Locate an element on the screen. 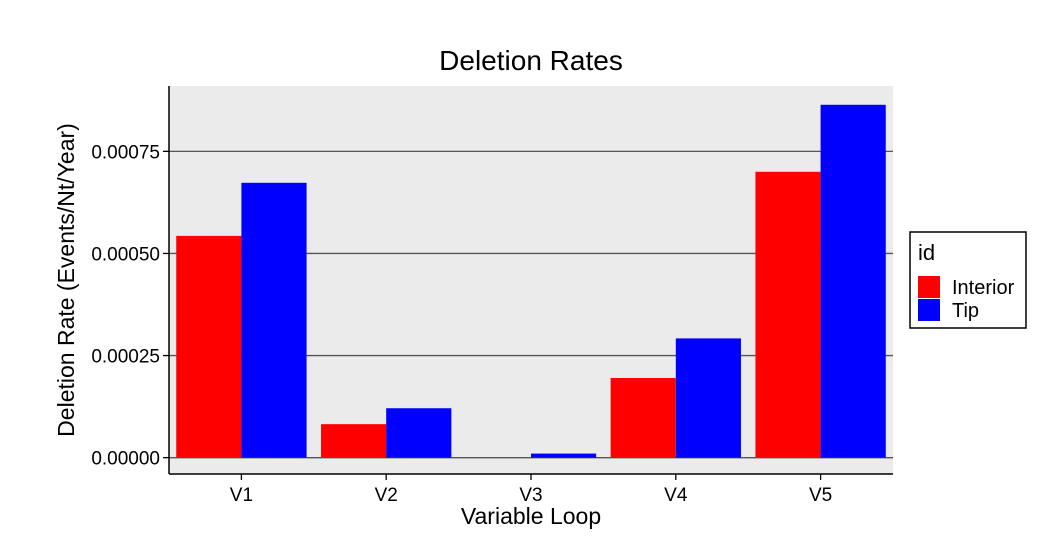  y-tick-label: 0.00000 is located at coordinates (125, 459).